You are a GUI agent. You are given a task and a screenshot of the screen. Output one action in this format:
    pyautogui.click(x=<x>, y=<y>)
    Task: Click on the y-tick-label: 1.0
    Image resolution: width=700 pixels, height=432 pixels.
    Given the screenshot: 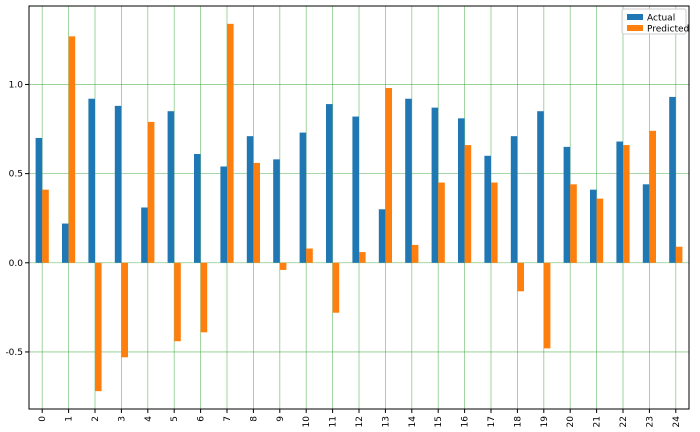 What is the action you would take?
    pyautogui.click(x=16, y=85)
    